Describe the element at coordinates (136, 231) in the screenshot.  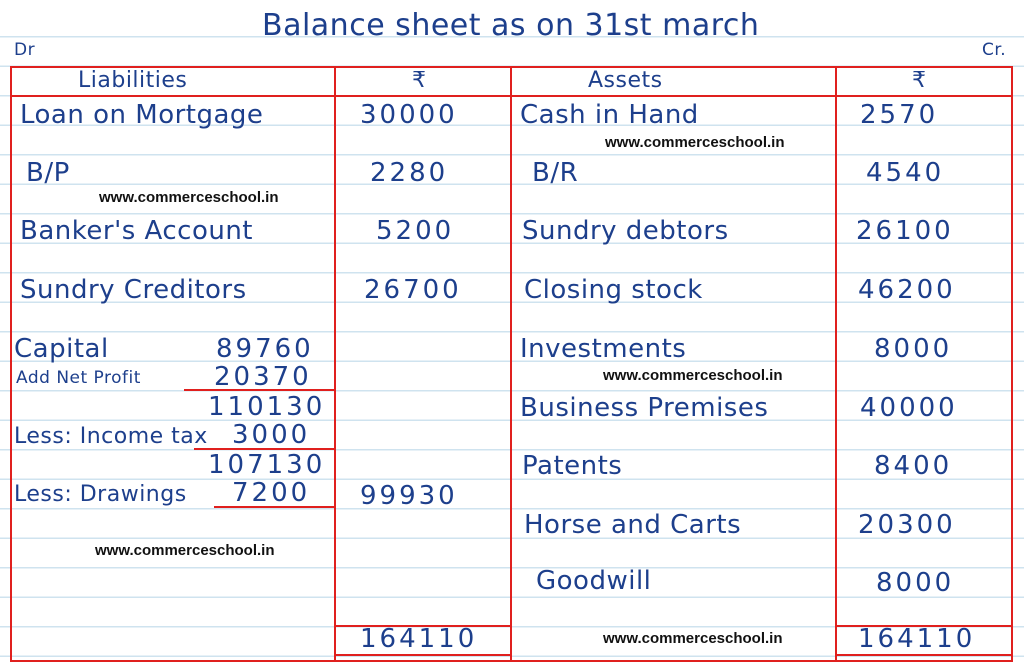
I see `liability-label: Banker's Account` at that location.